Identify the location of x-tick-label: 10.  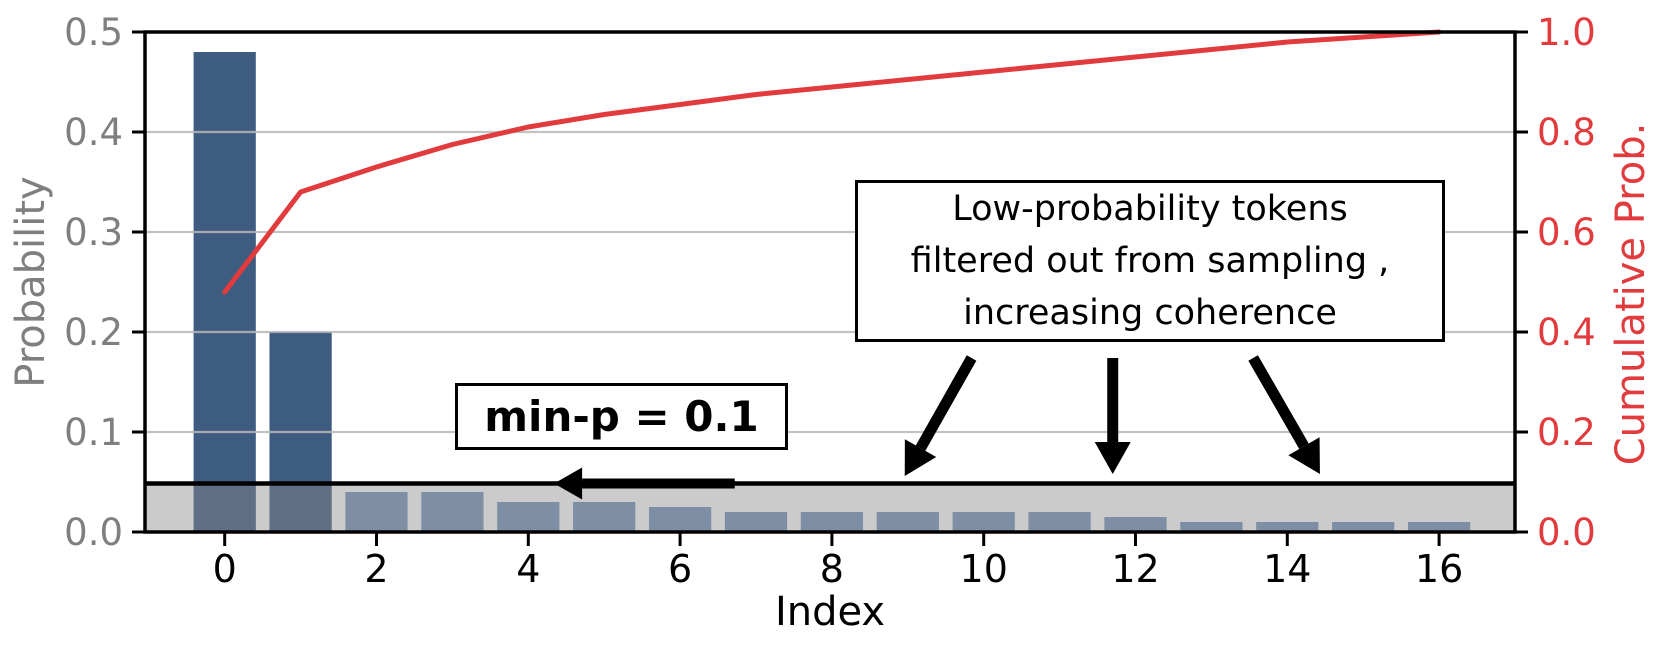
(984, 569).